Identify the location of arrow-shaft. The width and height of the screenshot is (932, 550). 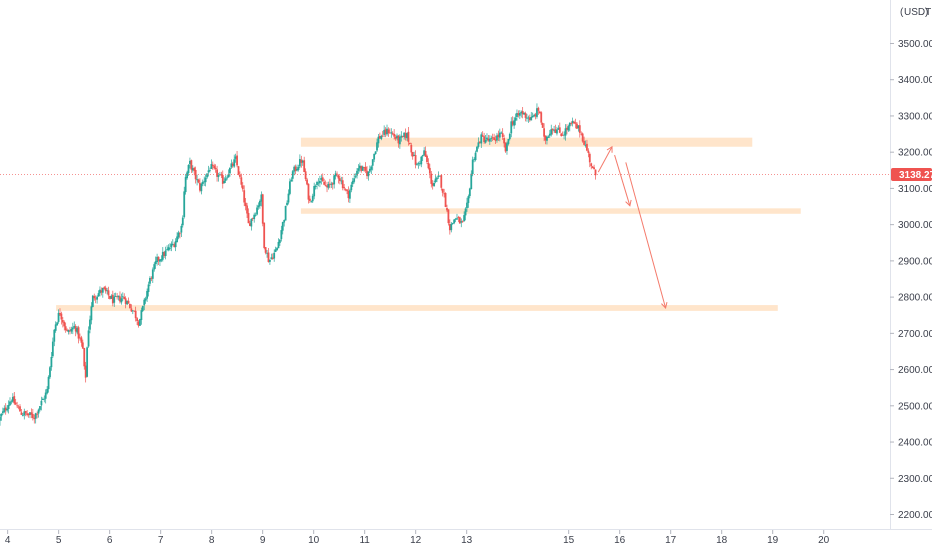
(605, 159).